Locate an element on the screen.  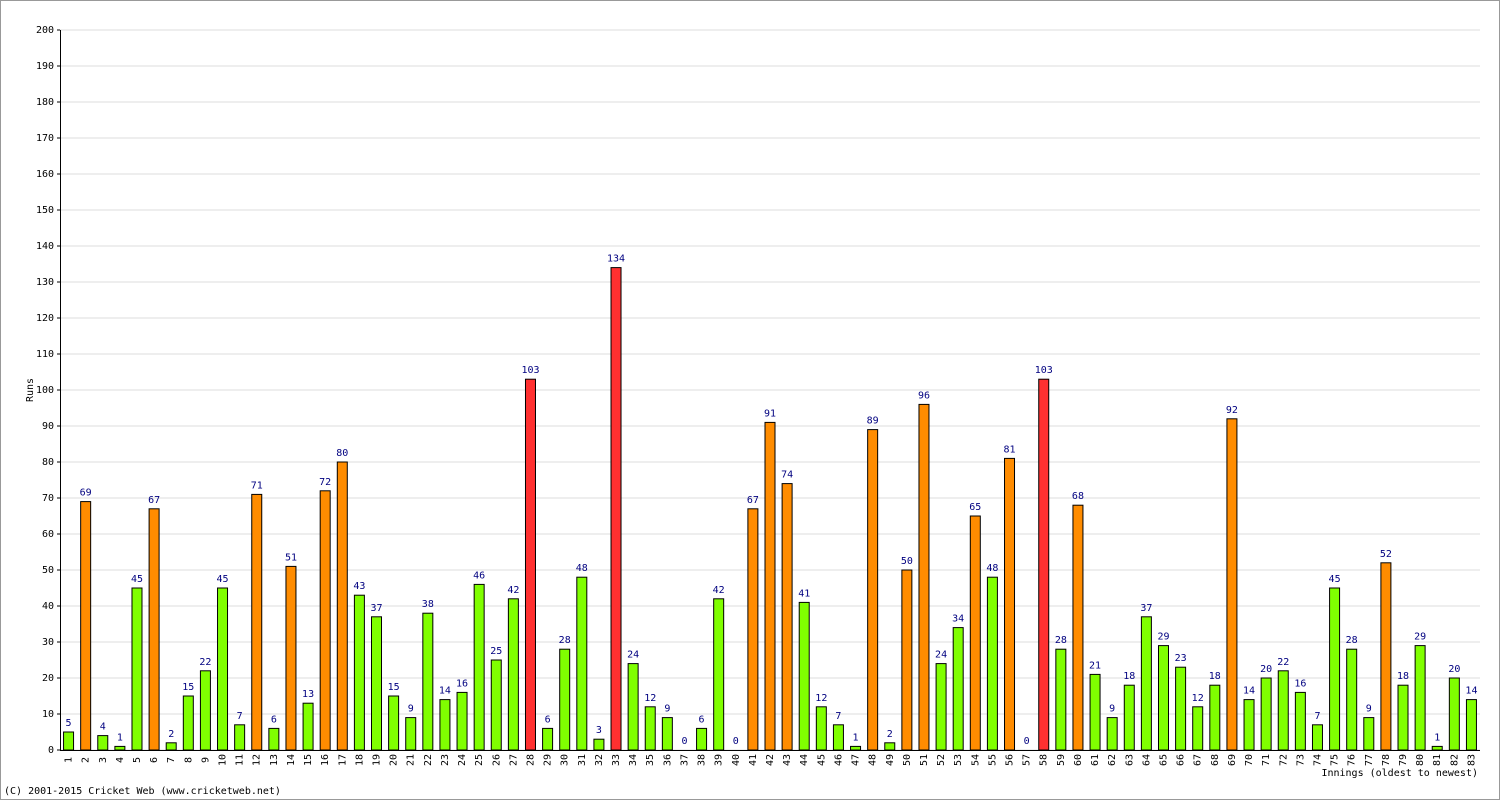
x-tick-label: 13 is located at coordinates (274, 760).